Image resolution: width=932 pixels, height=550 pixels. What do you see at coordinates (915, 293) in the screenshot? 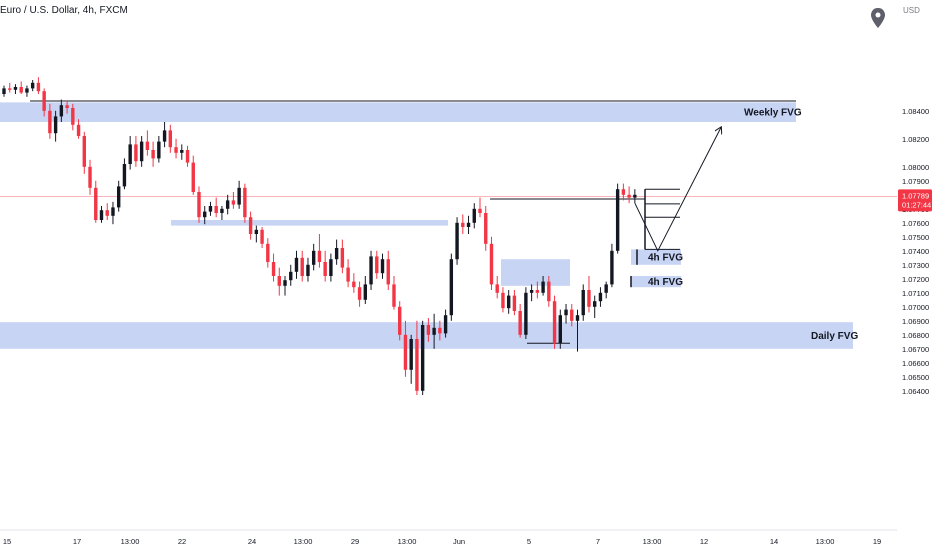
I see `price-tick-label: 1.07100` at bounding box center [915, 293].